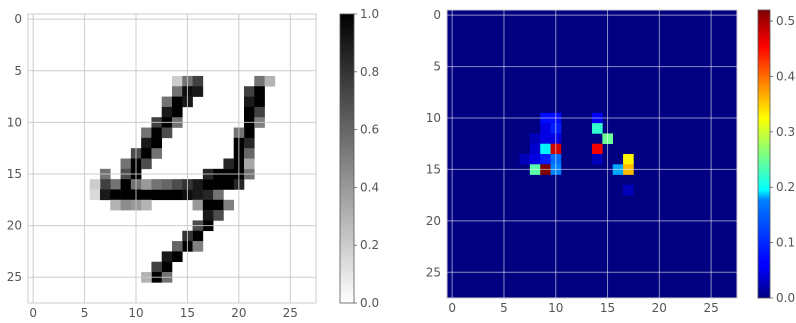  I want to click on right-y-tick-label: 15, so click(433, 169).